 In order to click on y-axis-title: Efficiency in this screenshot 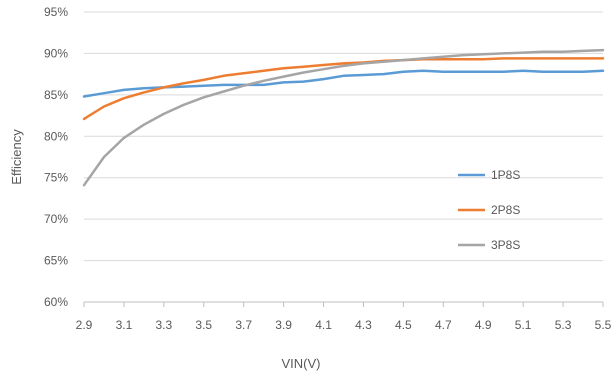, I will do `click(16, 157)`.